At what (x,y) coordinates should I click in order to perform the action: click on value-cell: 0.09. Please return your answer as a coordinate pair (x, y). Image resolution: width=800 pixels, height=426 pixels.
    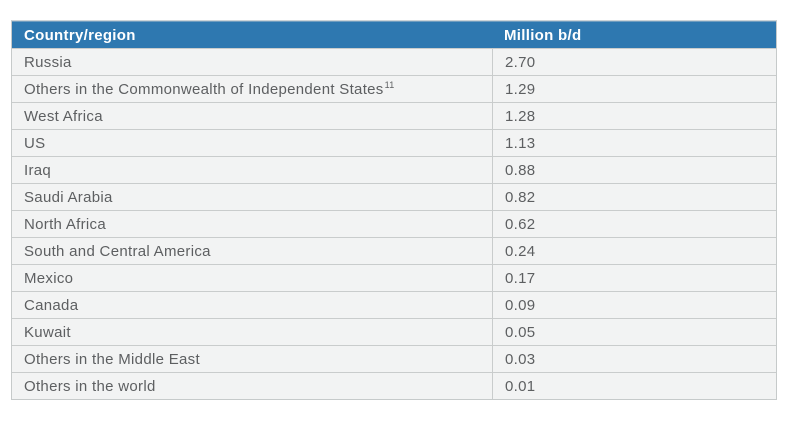
    Looking at the image, I should click on (634, 305).